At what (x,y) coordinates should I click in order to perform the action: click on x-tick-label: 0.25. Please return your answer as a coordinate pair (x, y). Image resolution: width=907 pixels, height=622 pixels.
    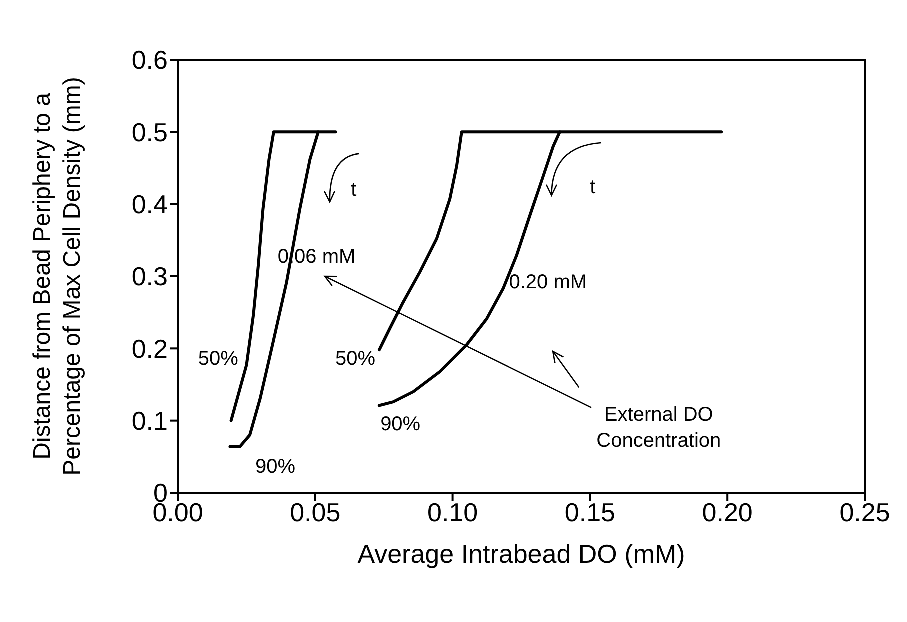
    Looking at the image, I should click on (865, 512).